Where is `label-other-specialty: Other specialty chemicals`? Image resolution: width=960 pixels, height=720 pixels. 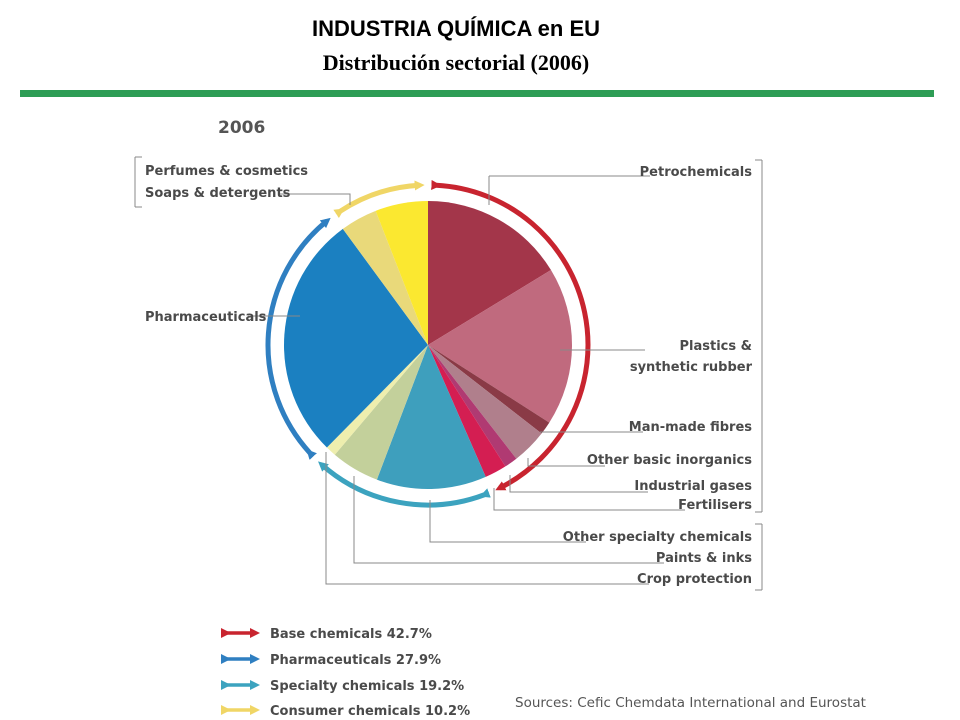
label-other-specialty: Other specialty chemicals is located at coordinates (657, 537).